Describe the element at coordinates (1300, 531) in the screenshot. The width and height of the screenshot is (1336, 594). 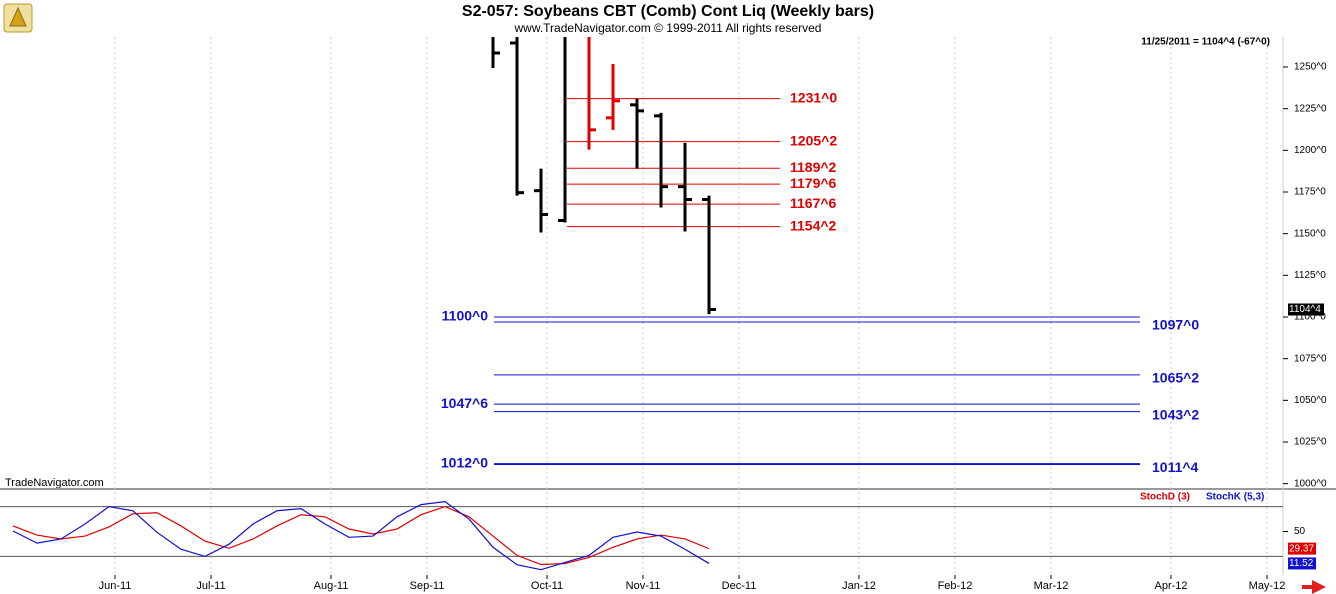
I see `y-tick-label: 50` at that location.